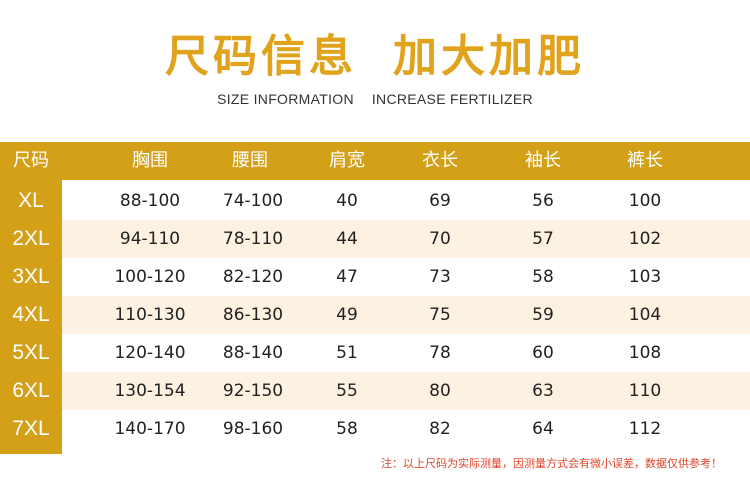 The height and width of the screenshot is (490, 750). What do you see at coordinates (347, 429) in the screenshot?
I see `cell-shoulder: 58` at bounding box center [347, 429].